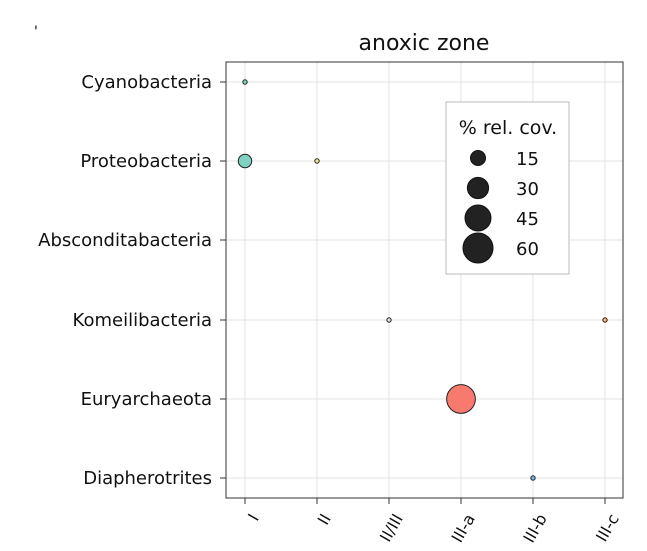 The width and height of the screenshot is (647, 551). What do you see at coordinates (461, 399) in the screenshot?
I see `point-euryarchaeota-iii-a` at bounding box center [461, 399].